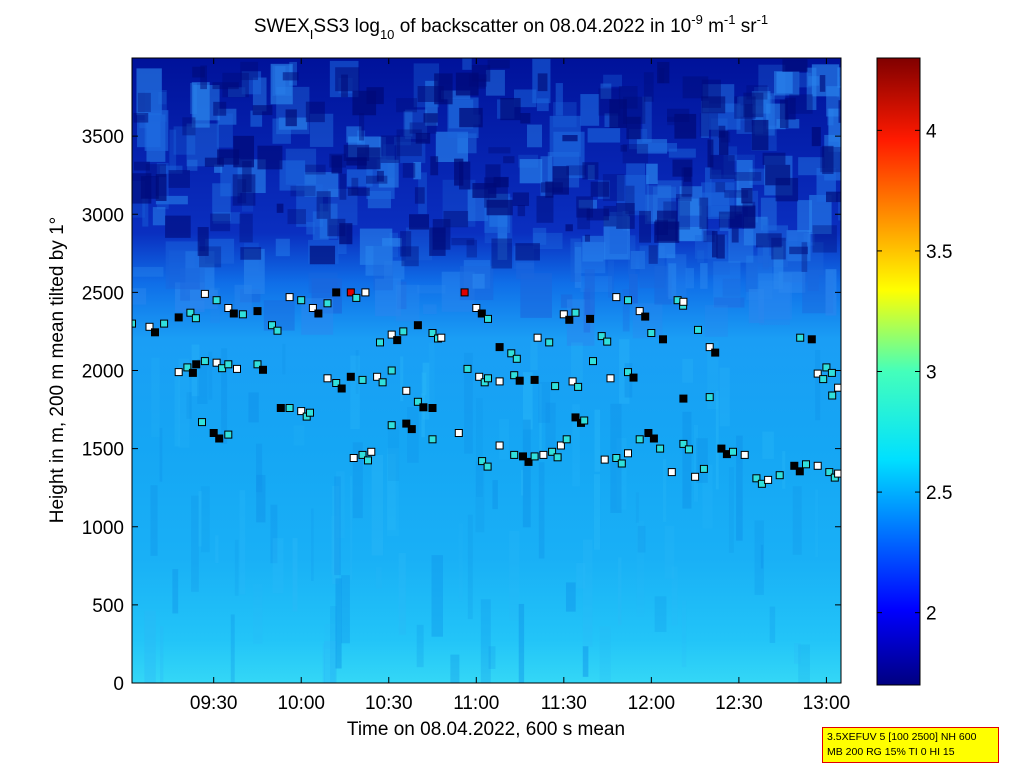 Image resolution: width=1023 pixels, height=767 pixels. Describe the element at coordinates (389, 703) in the screenshot. I see `x-tick-label: 10:30` at that location.